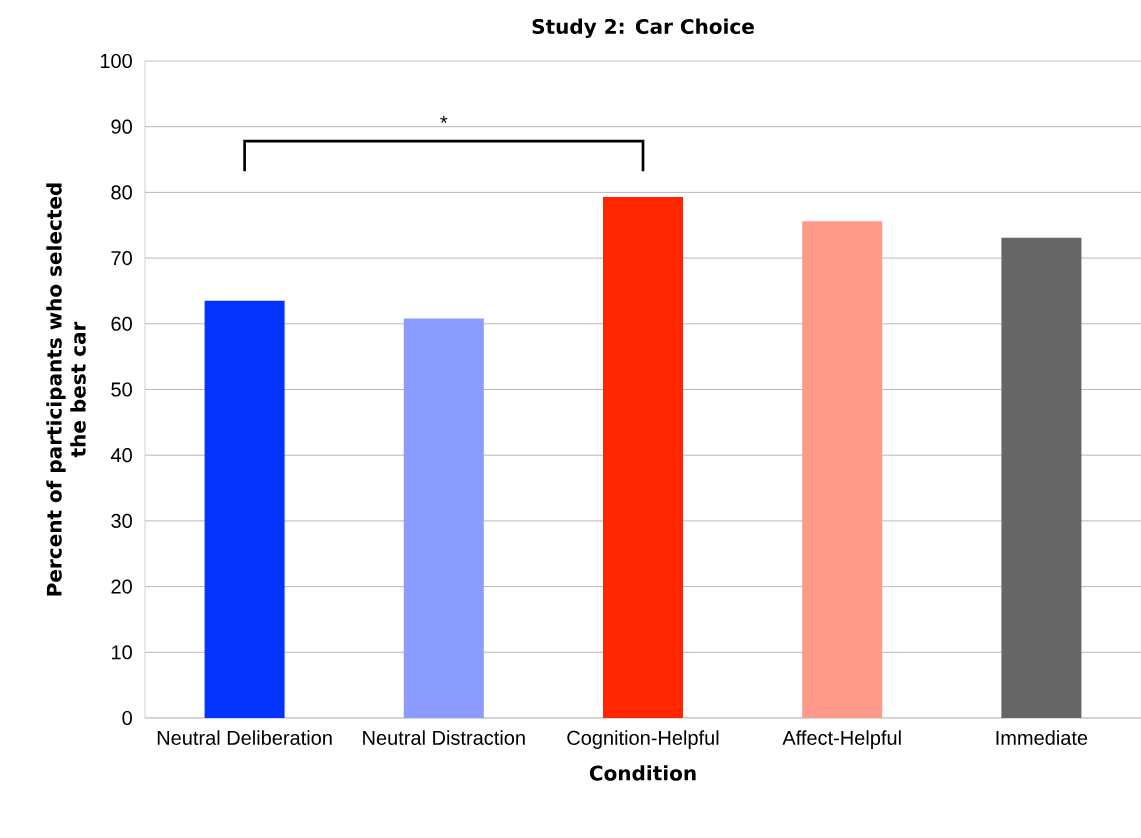 The height and width of the screenshot is (838, 1141). I want to click on chart-title: Study 2: Car Choice, so click(643, 28).